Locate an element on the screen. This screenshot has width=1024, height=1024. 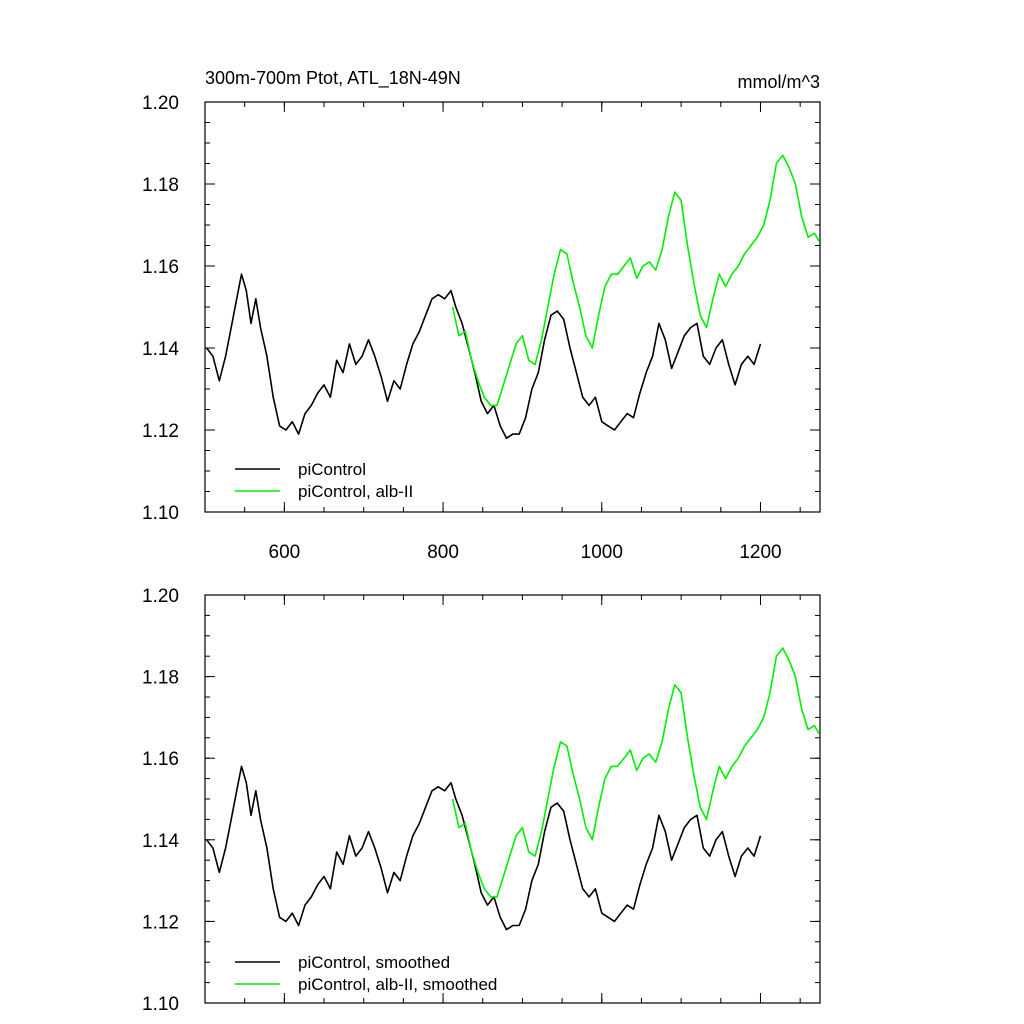
x-tick-label: 1000 is located at coordinates (602, 552).